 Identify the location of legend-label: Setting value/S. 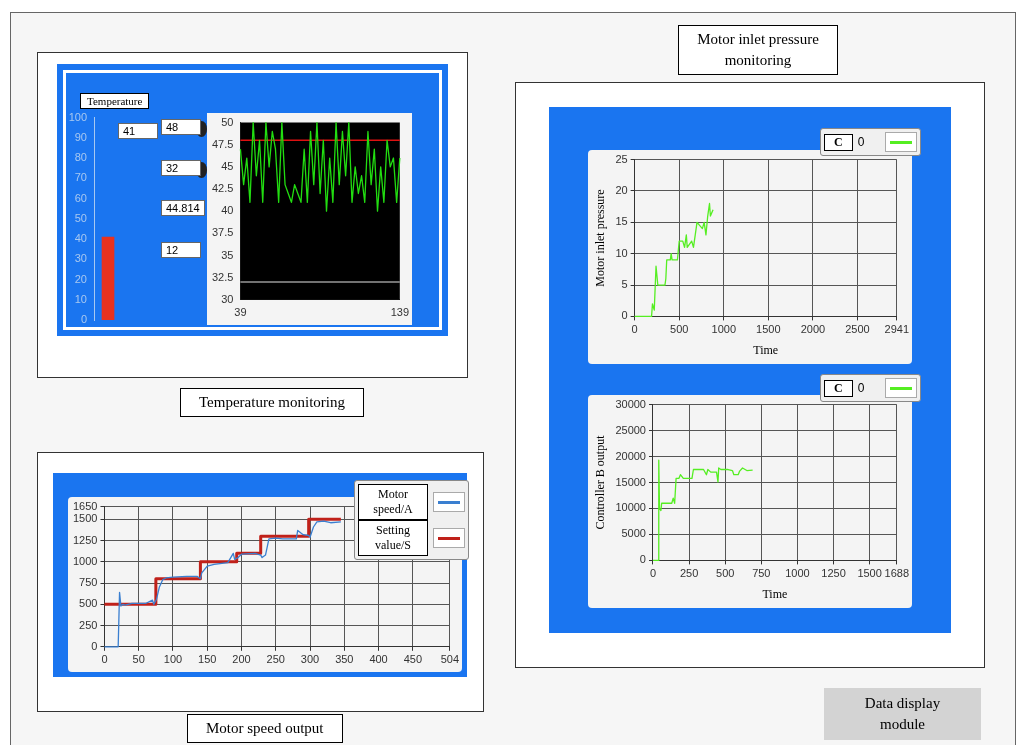
(393, 538).